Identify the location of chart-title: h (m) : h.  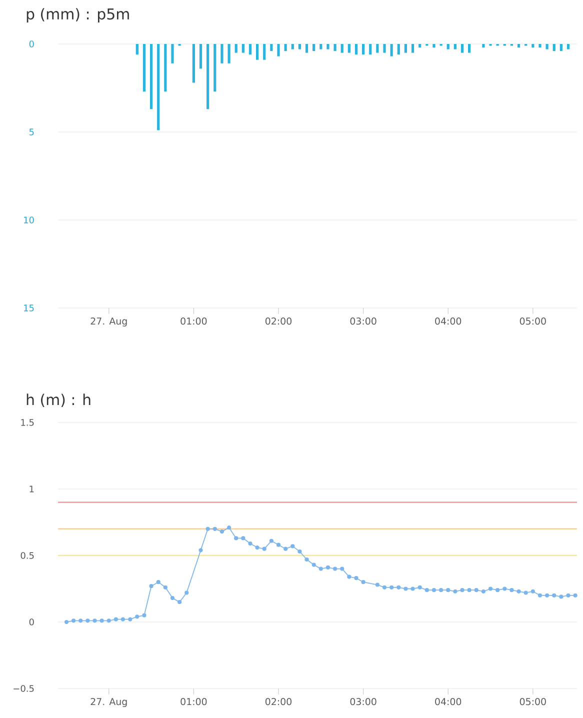
(58, 400).